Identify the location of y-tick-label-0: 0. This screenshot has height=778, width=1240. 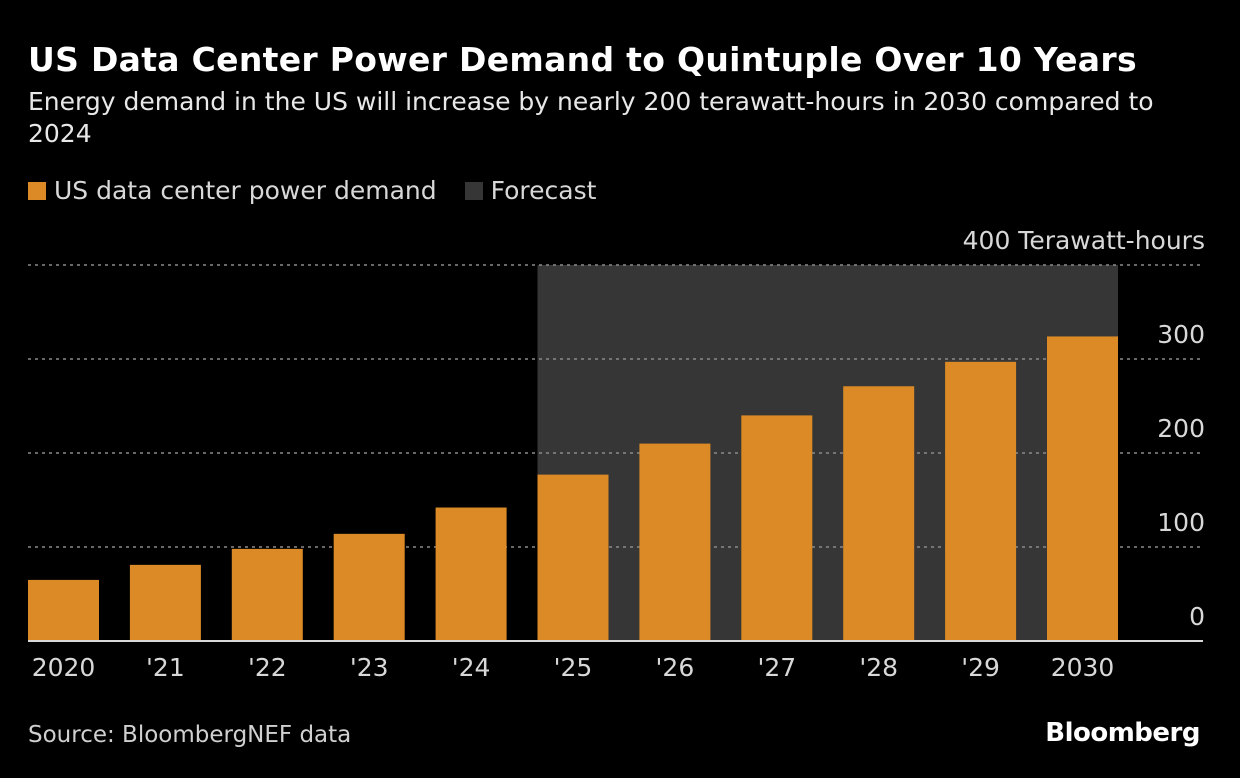
(1197, 616).